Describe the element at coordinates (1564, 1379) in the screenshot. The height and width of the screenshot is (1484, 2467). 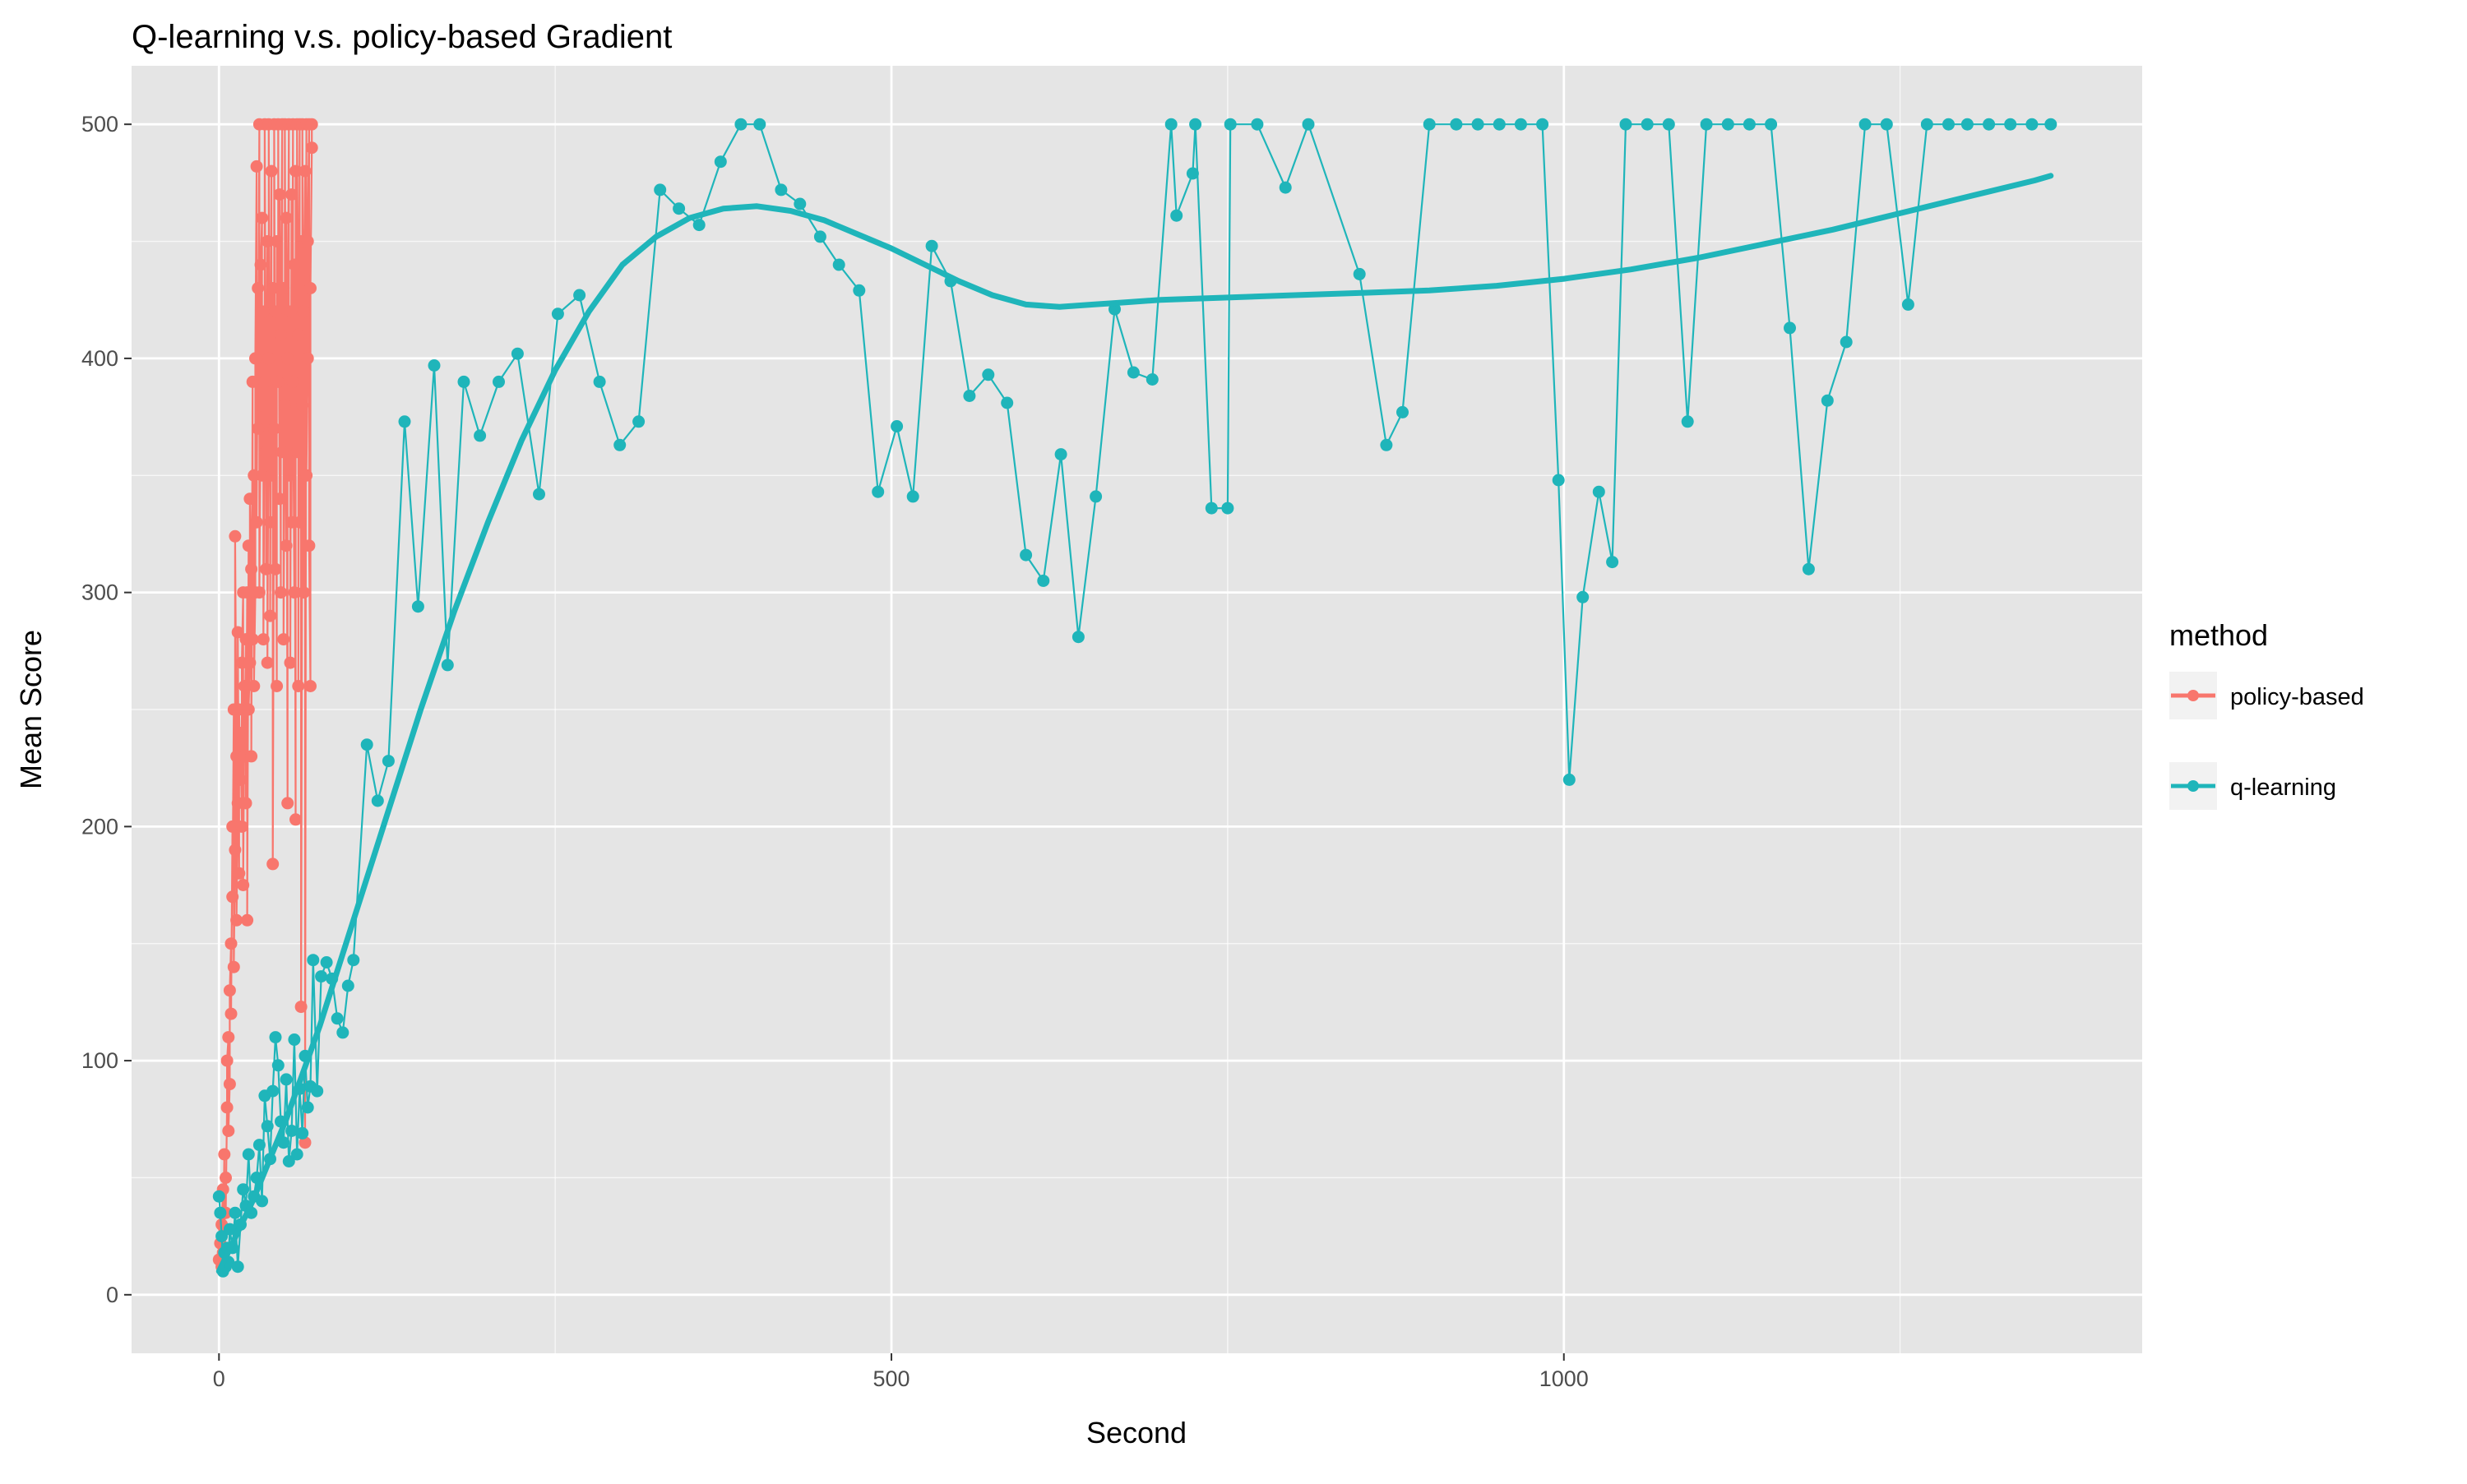
I see `x-tick-label: 1000` at that location.